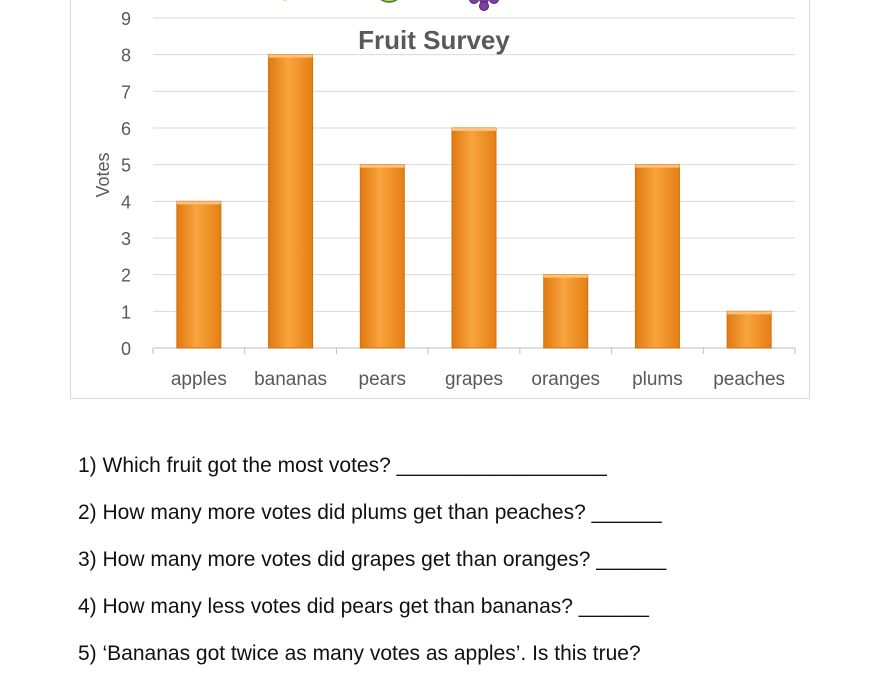 Image resolution: width=880 pixels, height=683 pixels. I want to click on y-tick-label: 0, so click(126, 349).